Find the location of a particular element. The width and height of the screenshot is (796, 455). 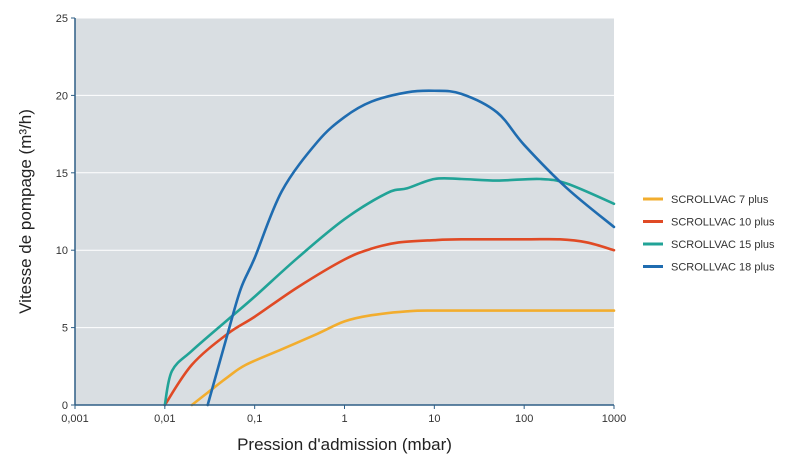

x-tick-label: 100 is located at coordinates (524, 419).